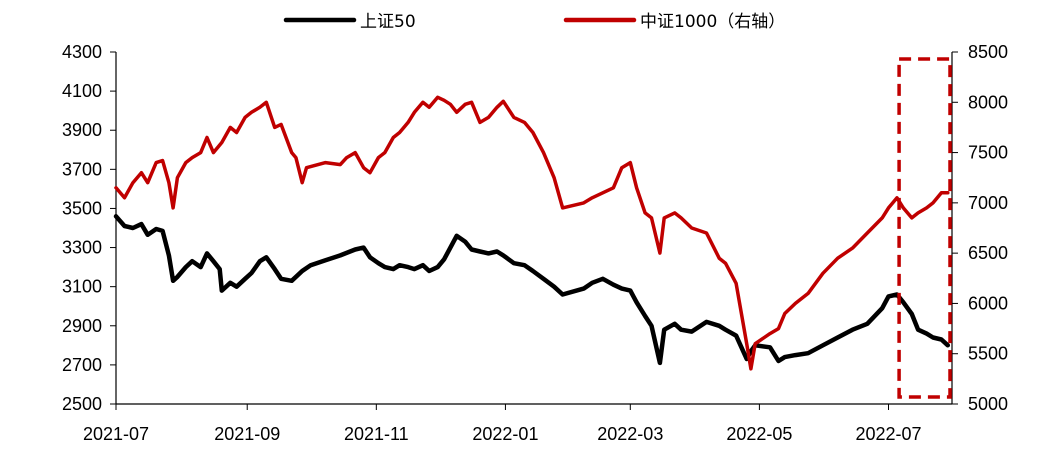 Image resolution: width=1044 pixels, height=458 pixels. I want to click on right-y-tick-label: 6500, so click(988, 253).